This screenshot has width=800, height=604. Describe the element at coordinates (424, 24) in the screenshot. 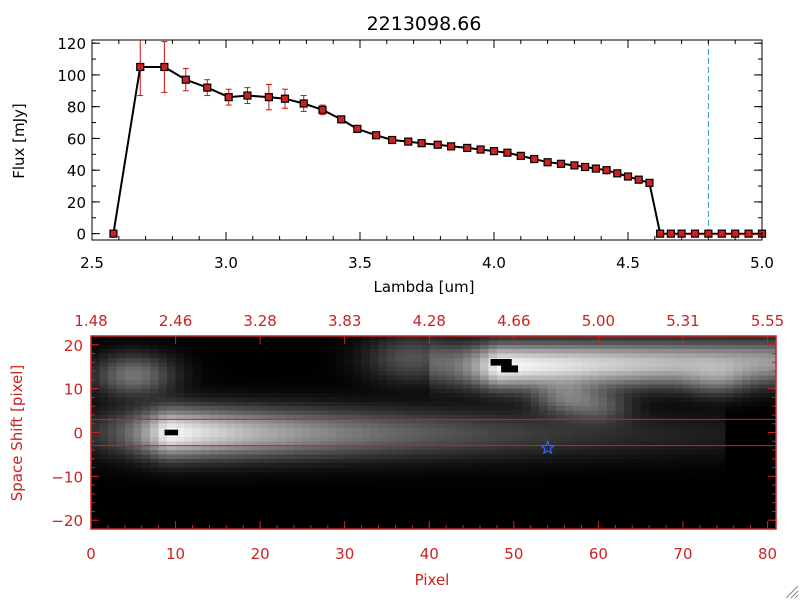

I see `chart-title: 2213098.66` at that location.